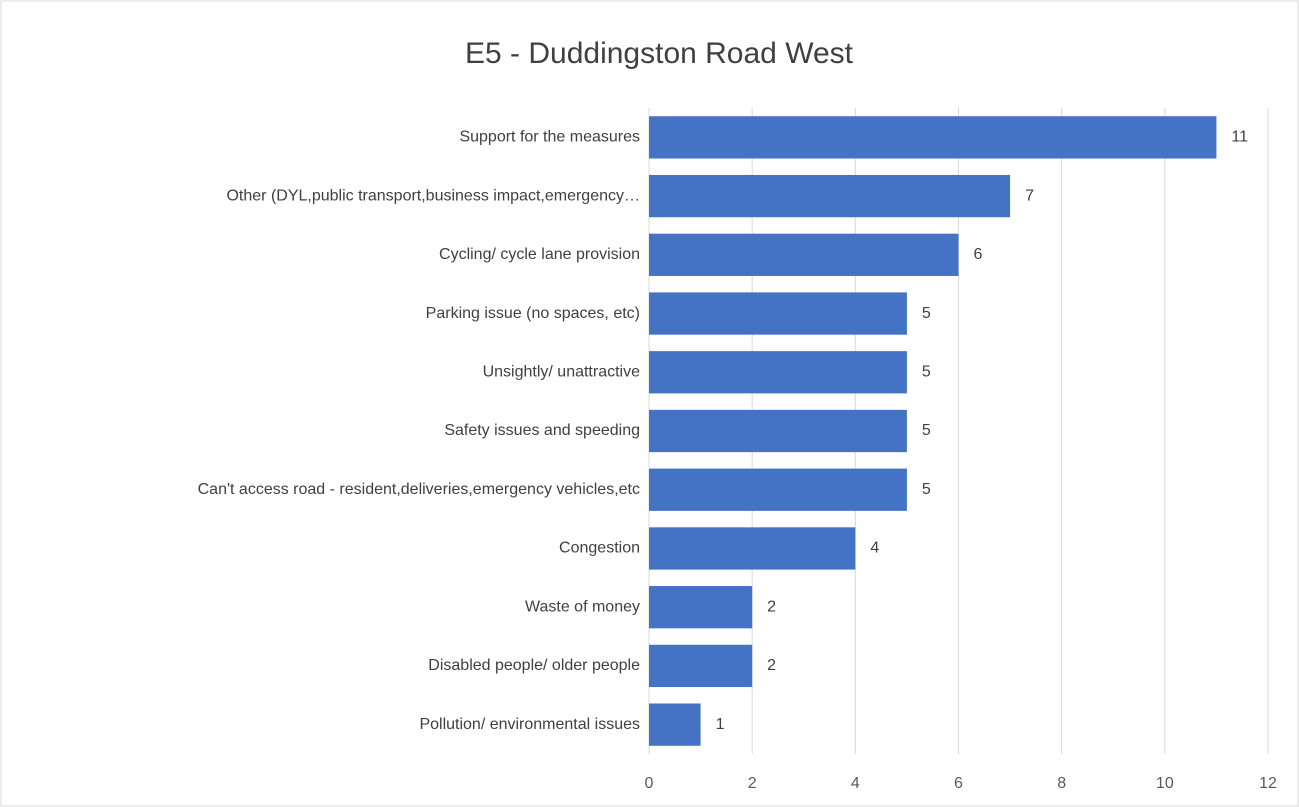 This screenshot has height=807, width=1299. I want to click on y-tick-label: Disabled people/ older people, so click(534, 665).